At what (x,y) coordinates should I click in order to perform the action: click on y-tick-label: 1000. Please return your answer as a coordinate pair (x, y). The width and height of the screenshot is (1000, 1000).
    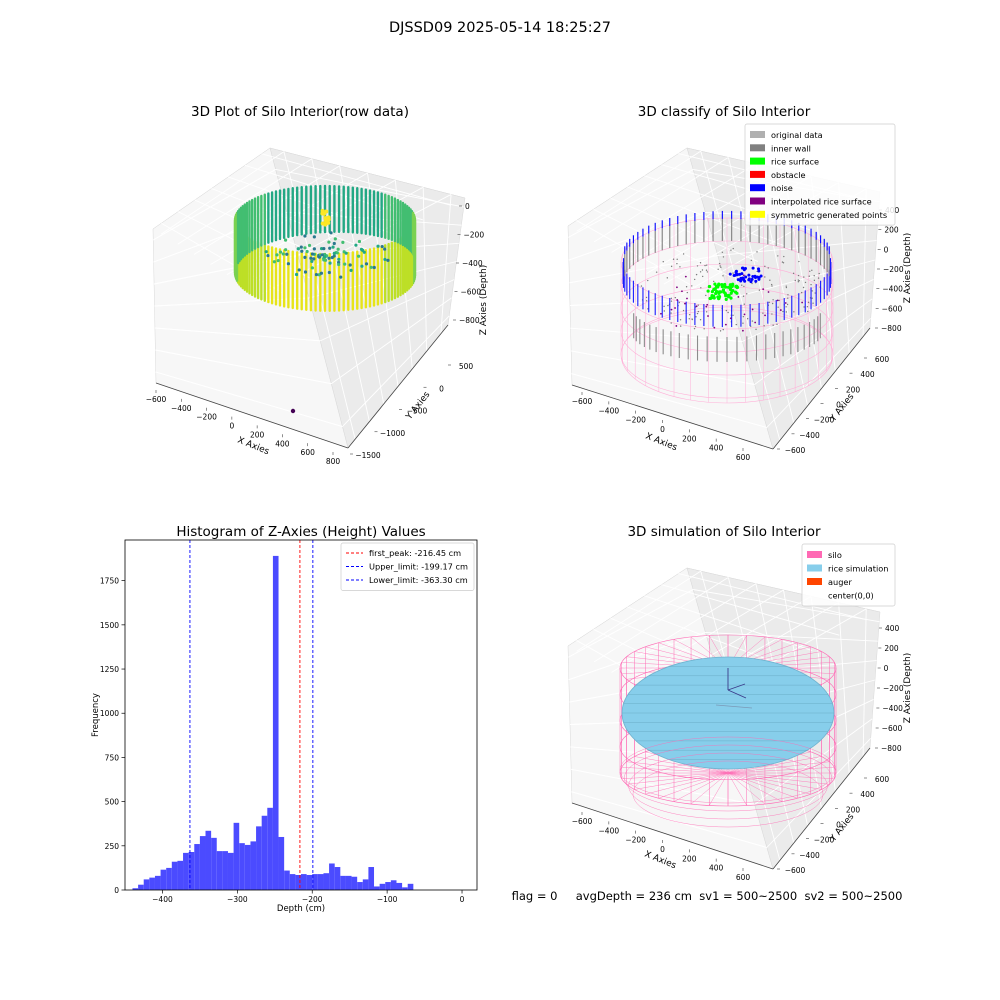
    Looking at the image, I should click on (109, 713).